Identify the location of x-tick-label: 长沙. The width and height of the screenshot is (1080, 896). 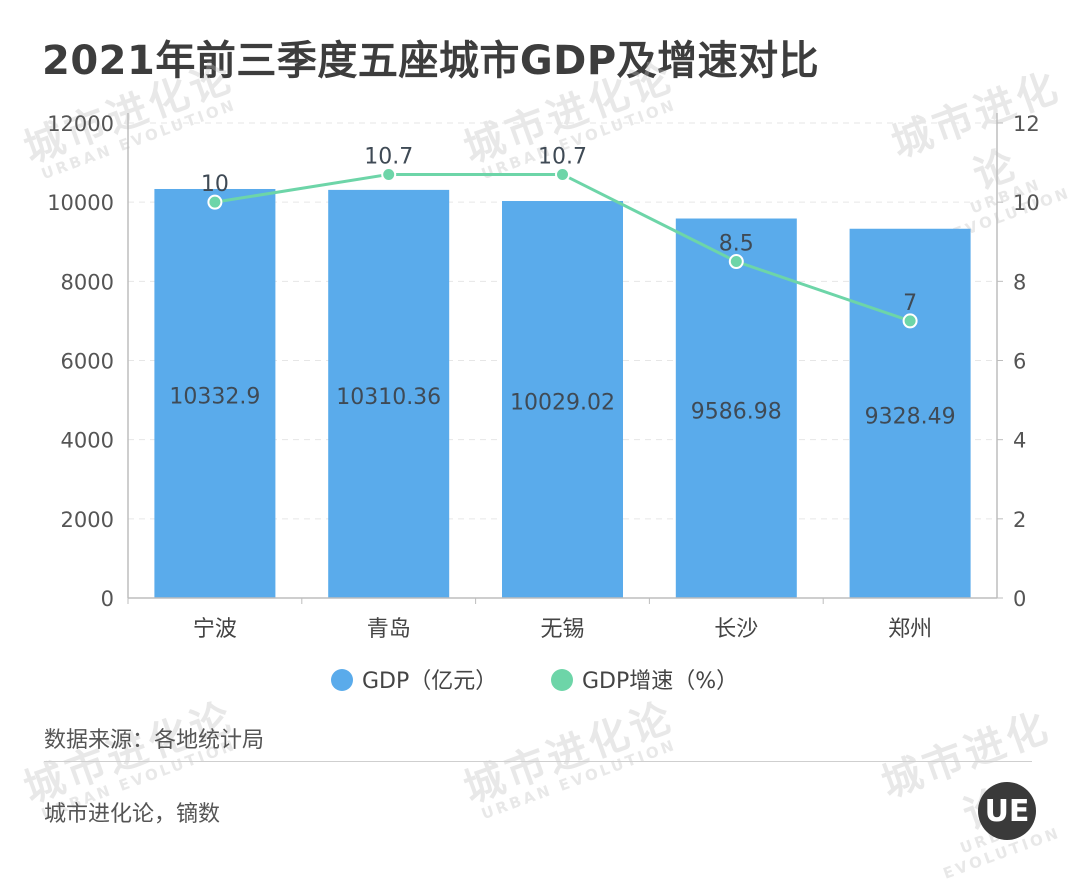
(736, 629).